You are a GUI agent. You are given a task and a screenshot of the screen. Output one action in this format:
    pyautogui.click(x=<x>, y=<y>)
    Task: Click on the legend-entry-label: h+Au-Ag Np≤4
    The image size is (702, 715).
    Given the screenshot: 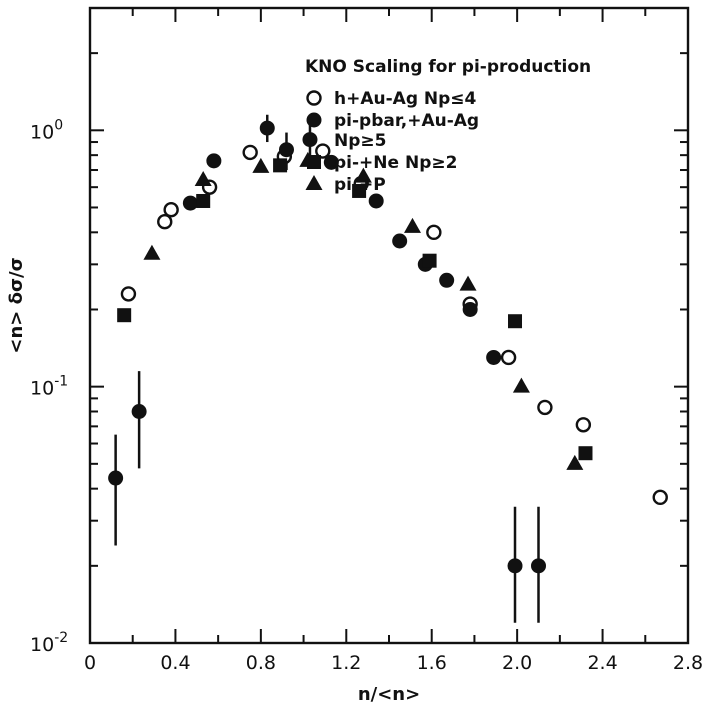 What is the action you would take?
    pyautogui.click(x=405, y=99)
    